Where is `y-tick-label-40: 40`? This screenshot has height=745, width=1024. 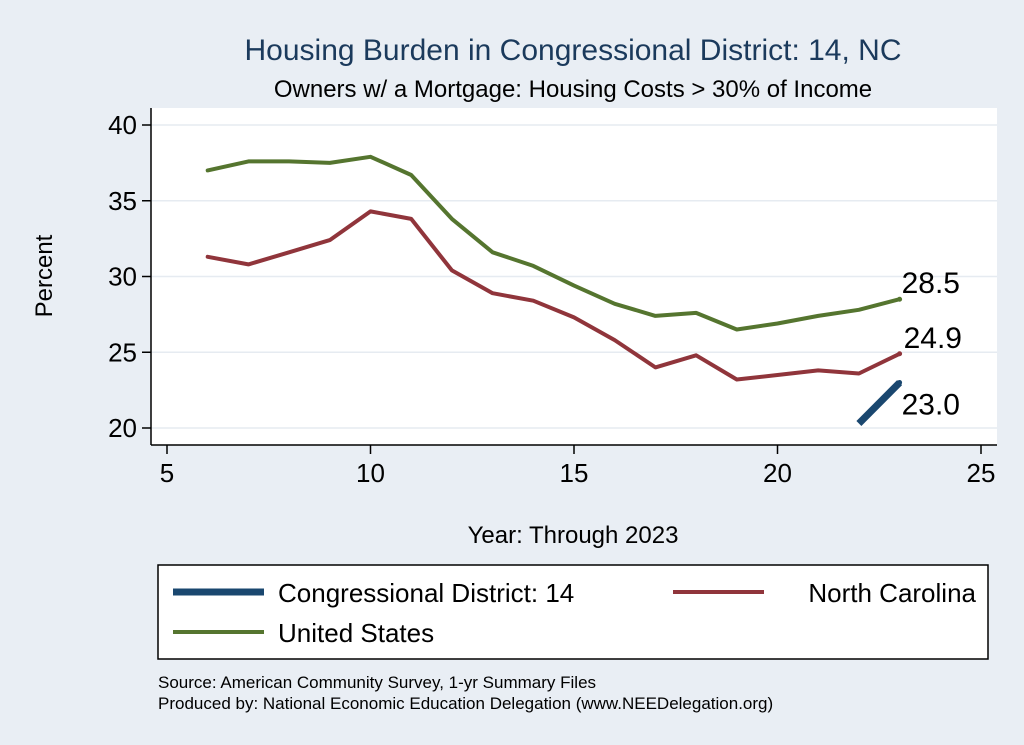 y-tick-label-40: 40 is located at coordinates (122, 125).